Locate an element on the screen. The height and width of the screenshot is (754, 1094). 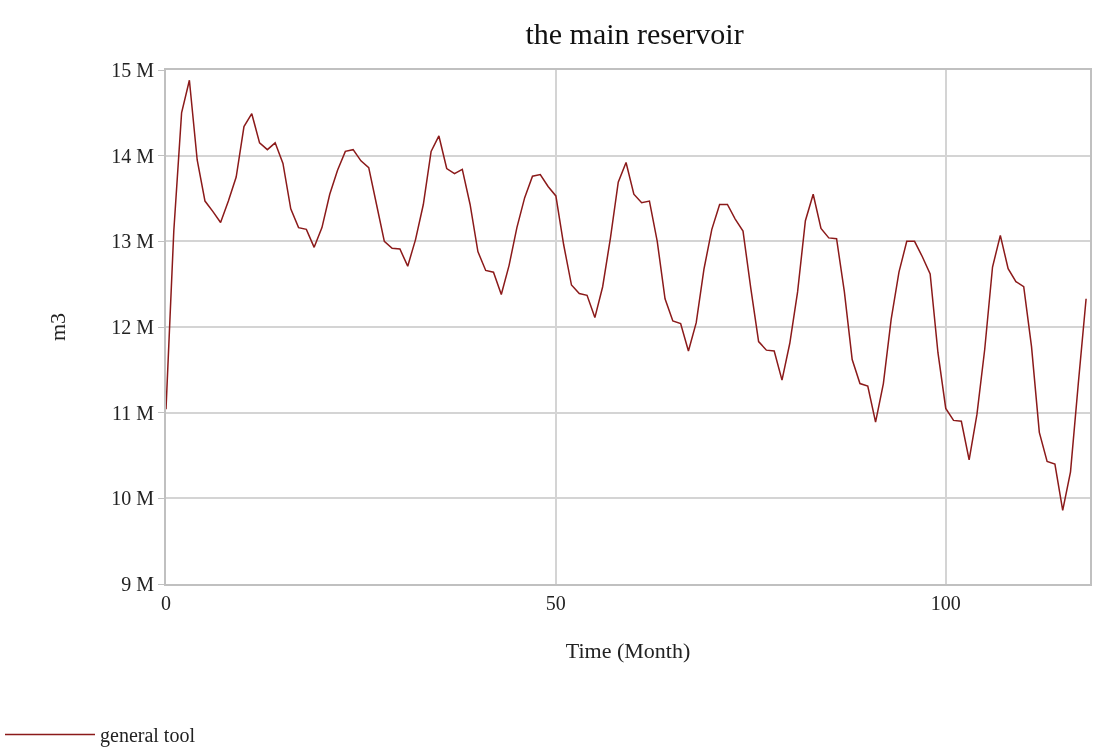
x-tick-label: 0 is located at coordinates (166, 603).